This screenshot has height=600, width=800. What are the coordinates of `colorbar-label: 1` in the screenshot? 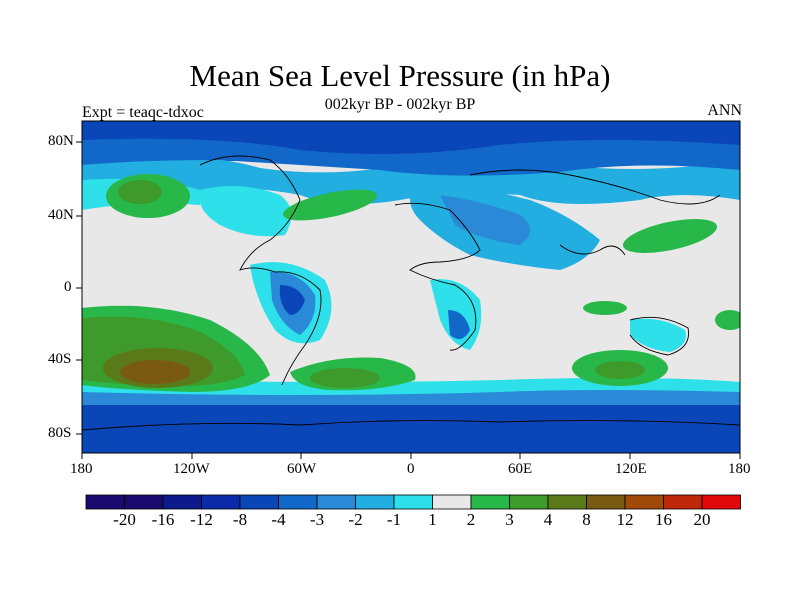 It's located at (432, 519).